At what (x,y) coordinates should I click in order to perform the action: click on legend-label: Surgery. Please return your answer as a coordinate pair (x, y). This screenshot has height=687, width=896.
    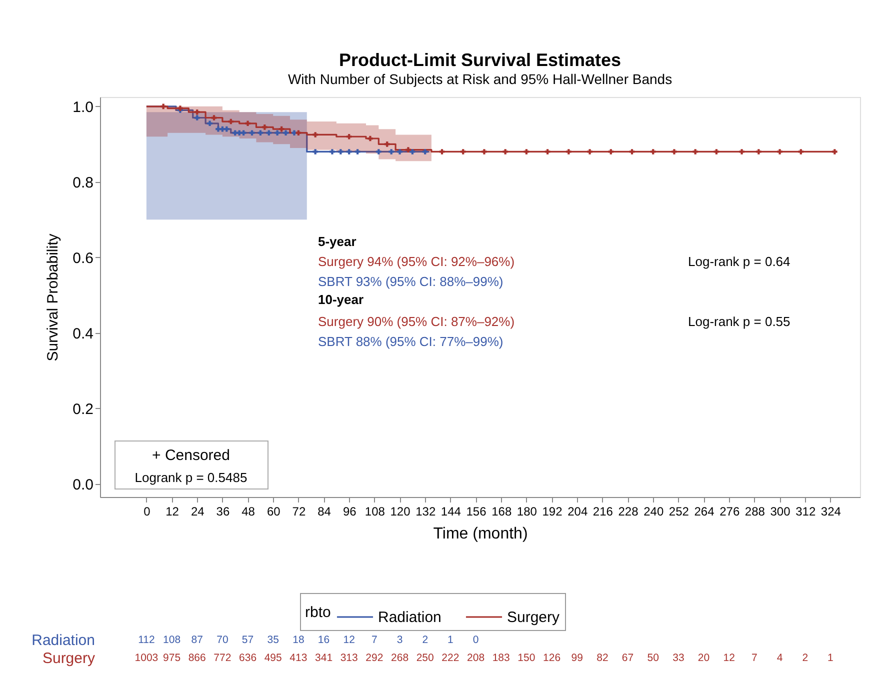
    Looking at the image, I should click on (533, 617).